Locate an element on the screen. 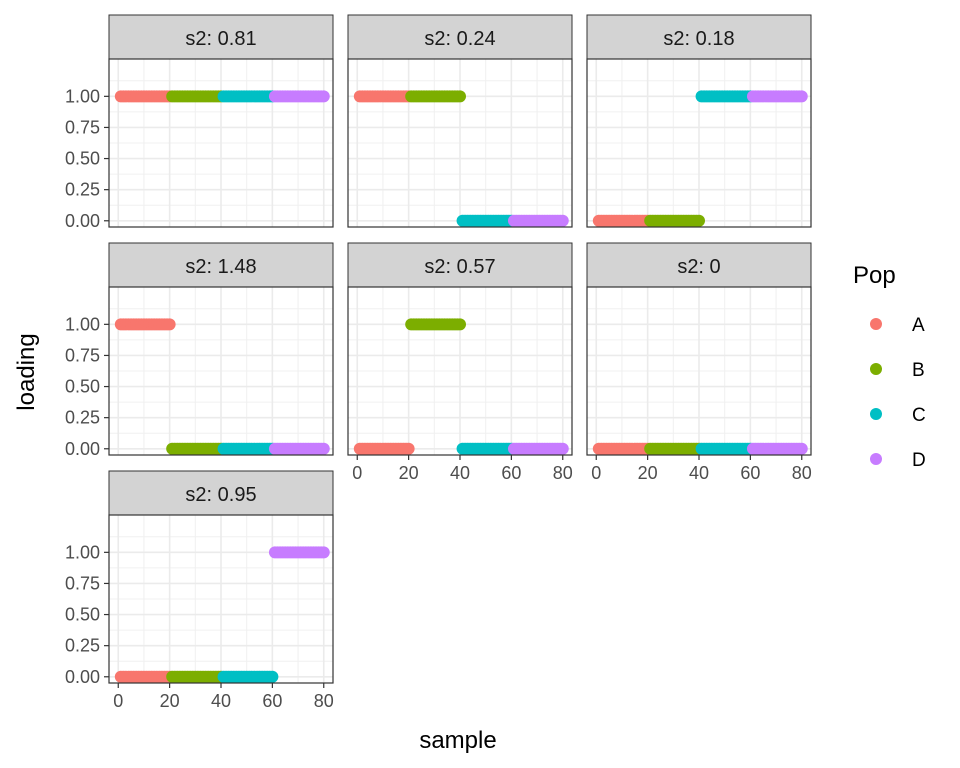 This screenshot has height=768, width=960. legend: Pop A B C D is located at coordinates (889, 366).